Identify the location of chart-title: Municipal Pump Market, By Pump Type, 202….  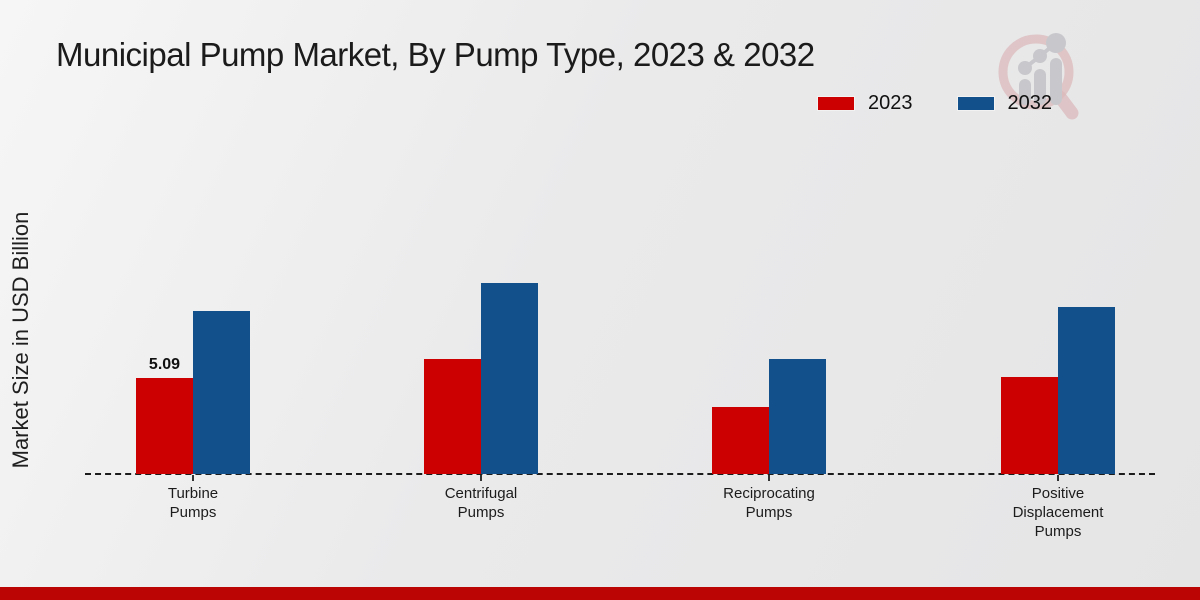
(435, 54).